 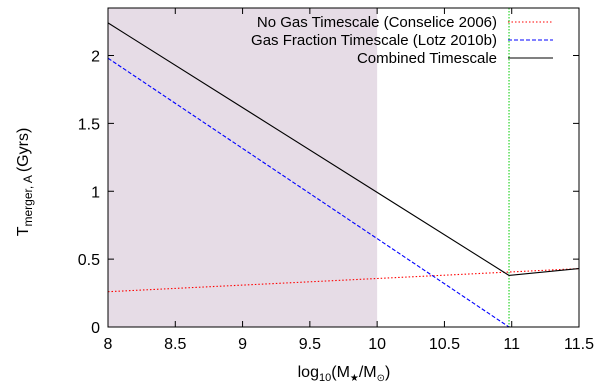 What do you see at coordinates (579, 344) in the screenshot?
I see `x-tick-label: 11.5` at bounding box center [579, 344].